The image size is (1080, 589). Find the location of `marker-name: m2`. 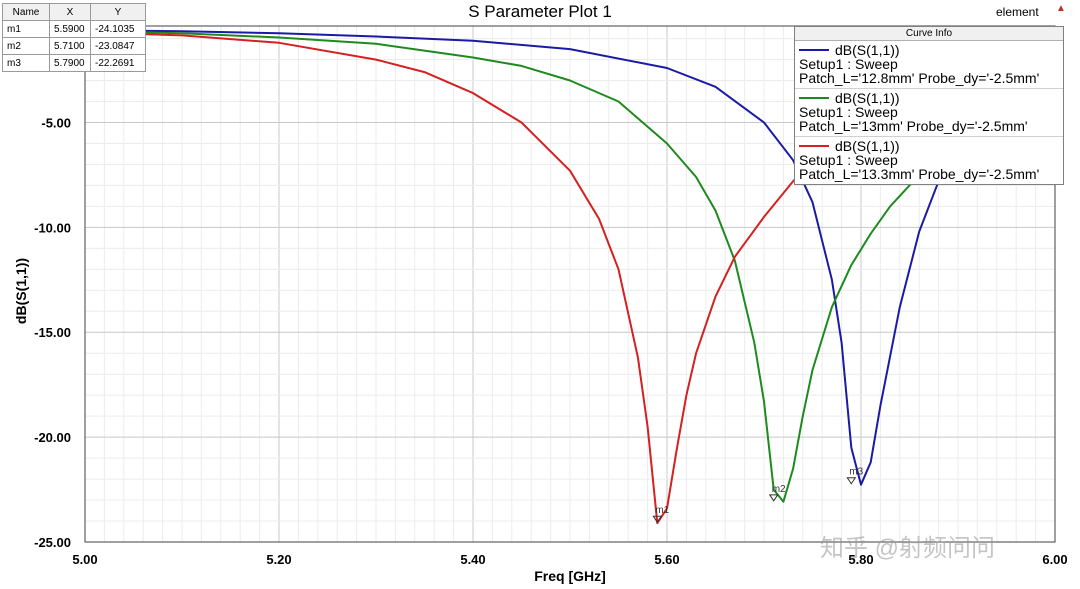

marker-name: m2 is located at coordinates (26, 46).